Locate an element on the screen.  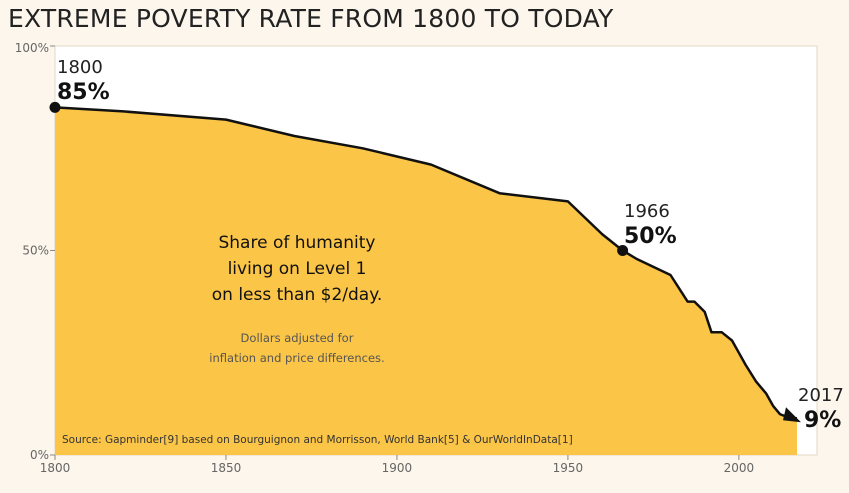
sub-label-line-2: inflation and price differences. is located at coordinates (296, 358).